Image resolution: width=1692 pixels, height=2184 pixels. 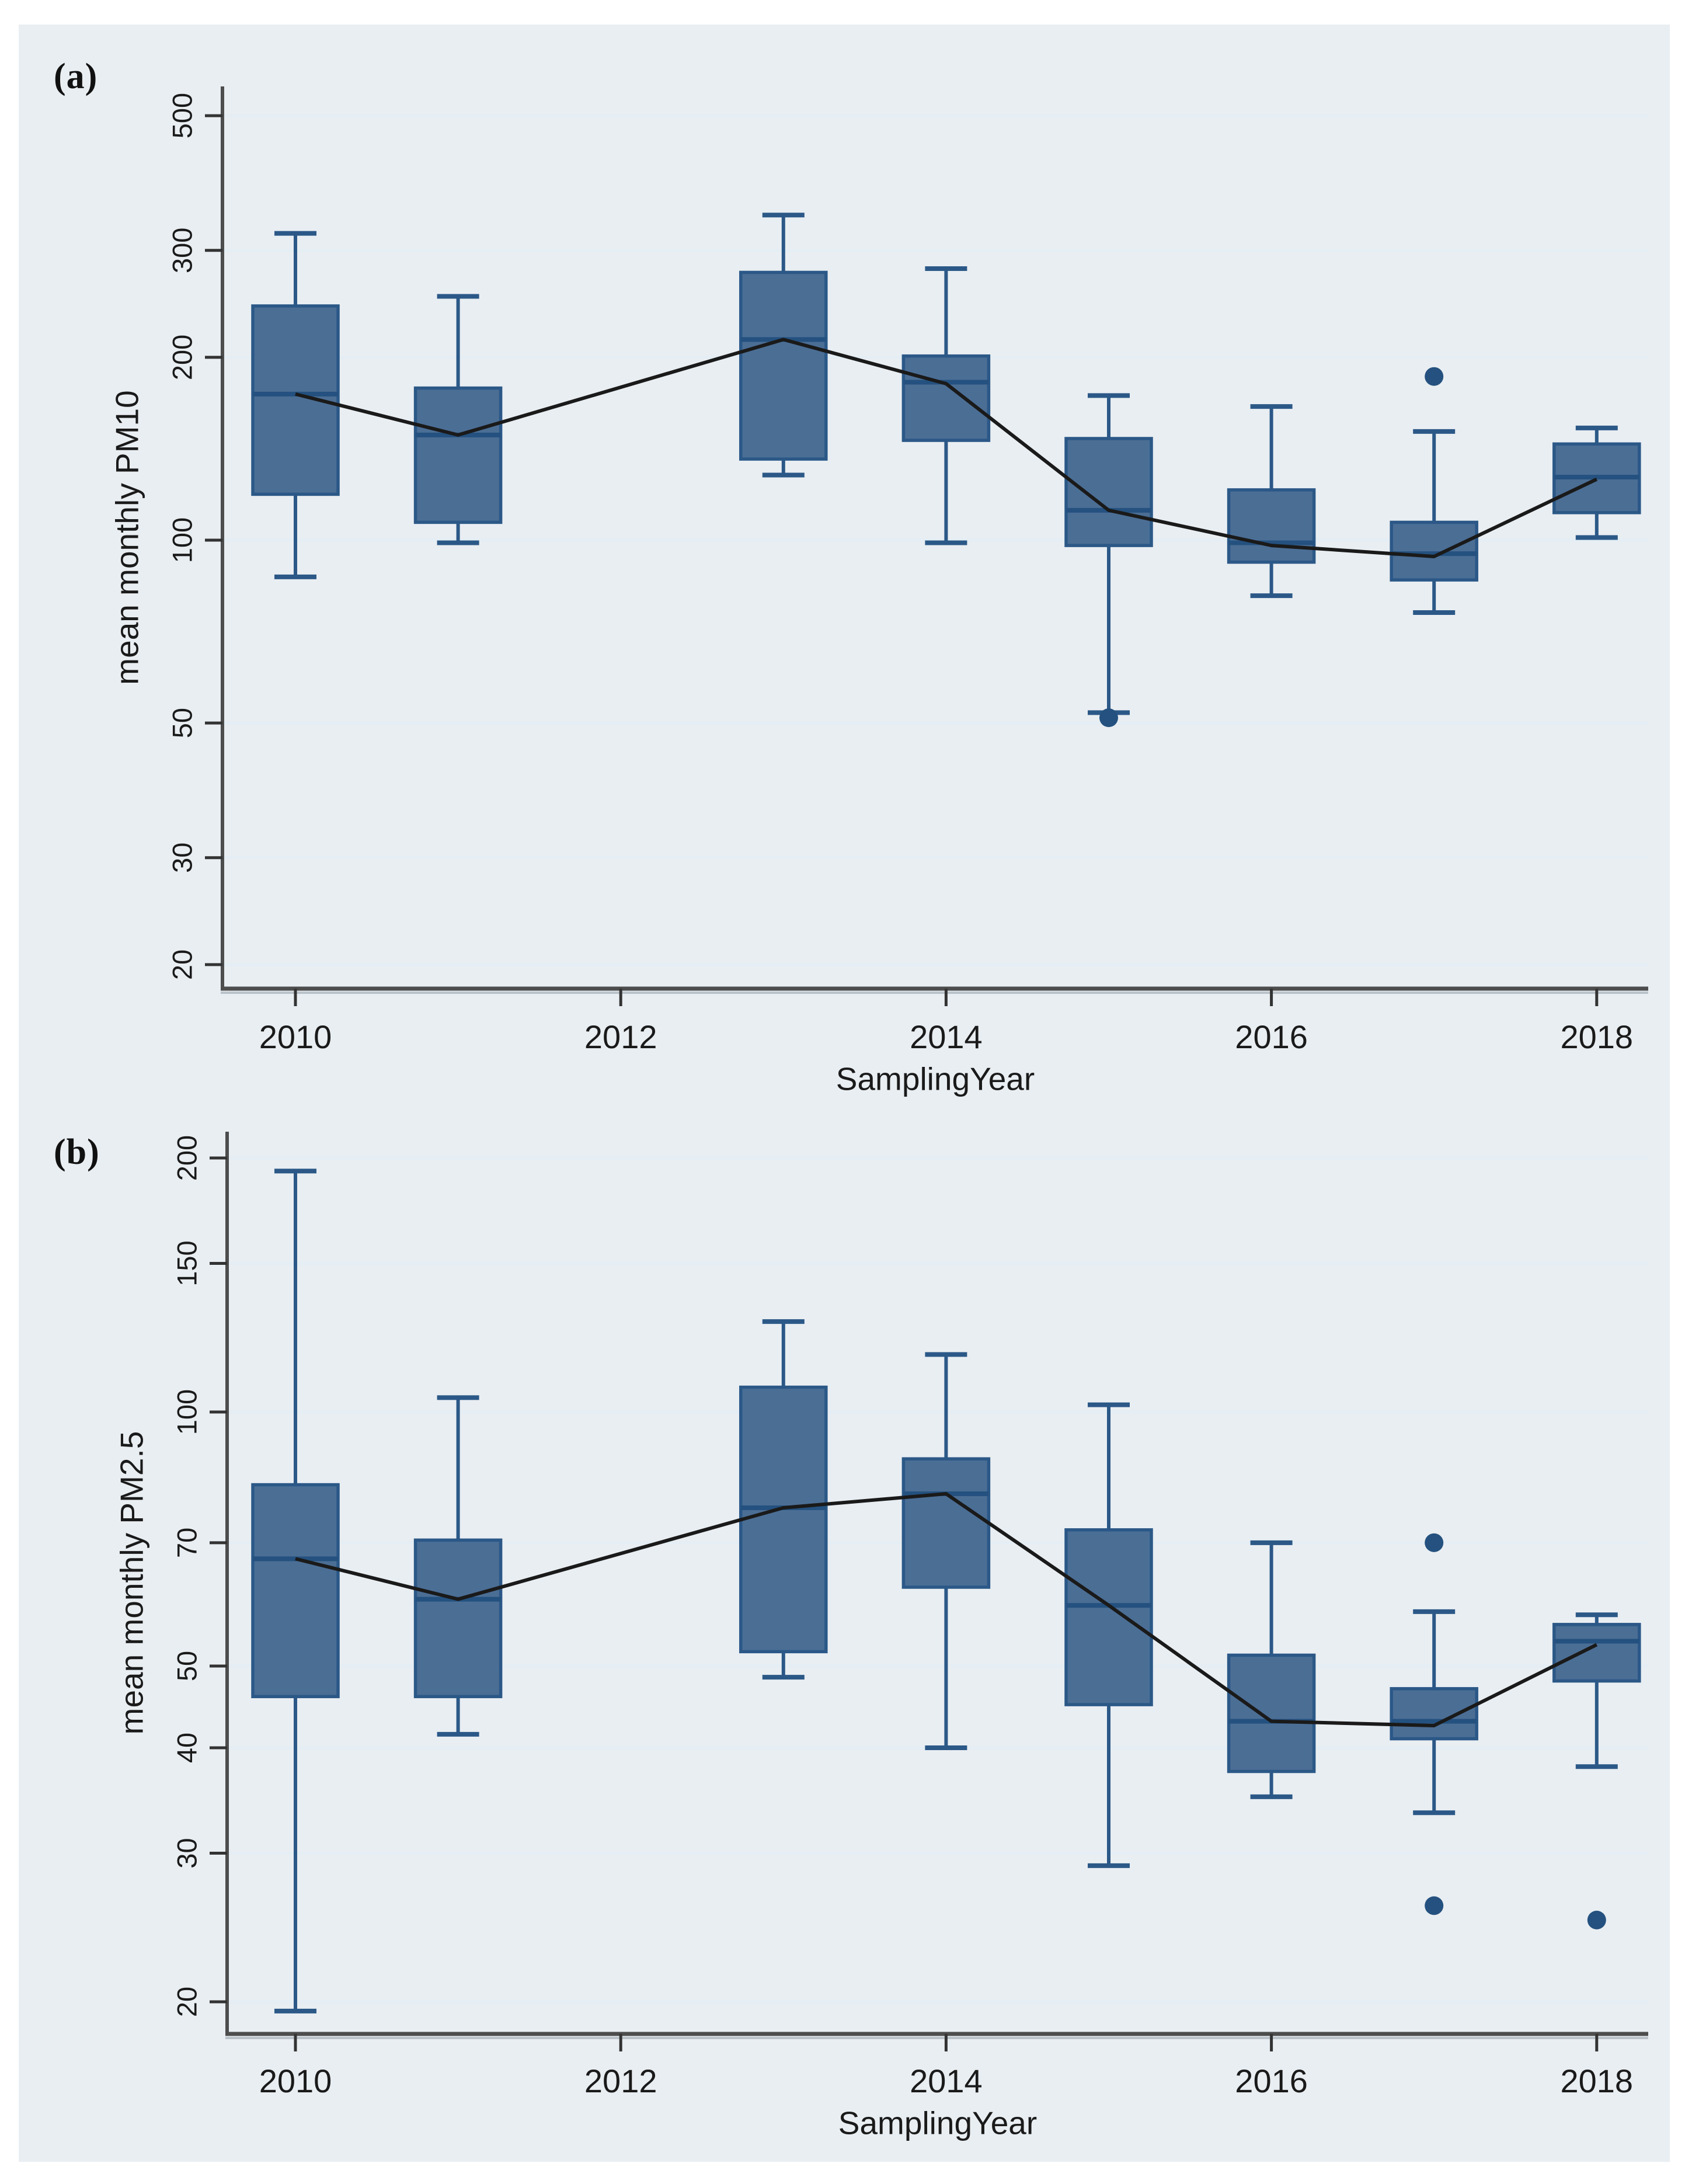 I want to click on y-axis-title: mean monthly PM2.5, so click(x=132, y=1583).